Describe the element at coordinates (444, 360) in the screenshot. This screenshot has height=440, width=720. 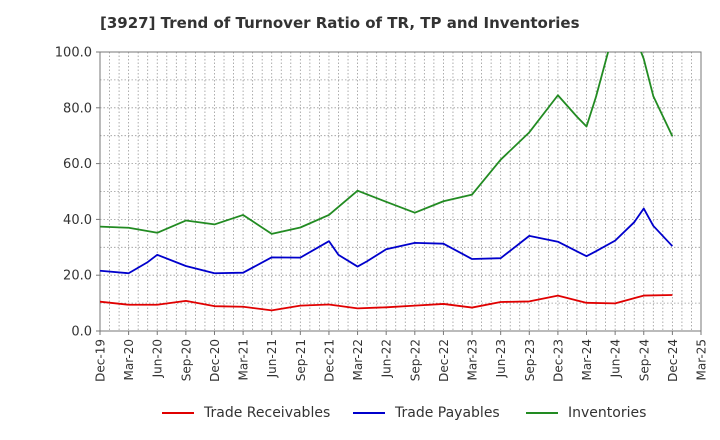
I see `x-tick-label: Dec-22` at that location.